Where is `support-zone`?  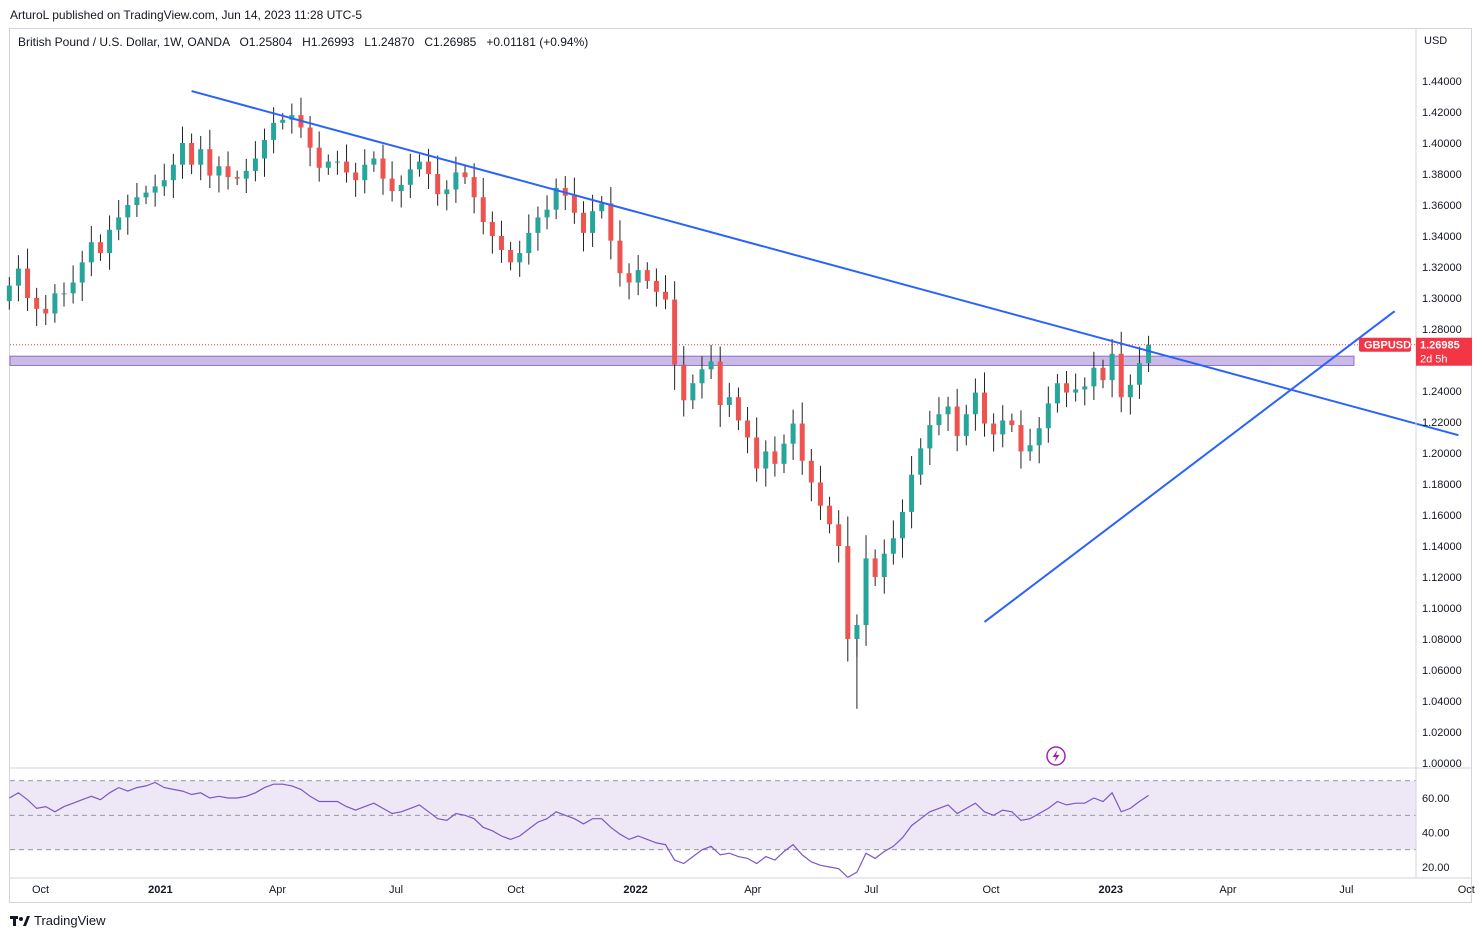
support-zone is located at coordinates (682, 360).